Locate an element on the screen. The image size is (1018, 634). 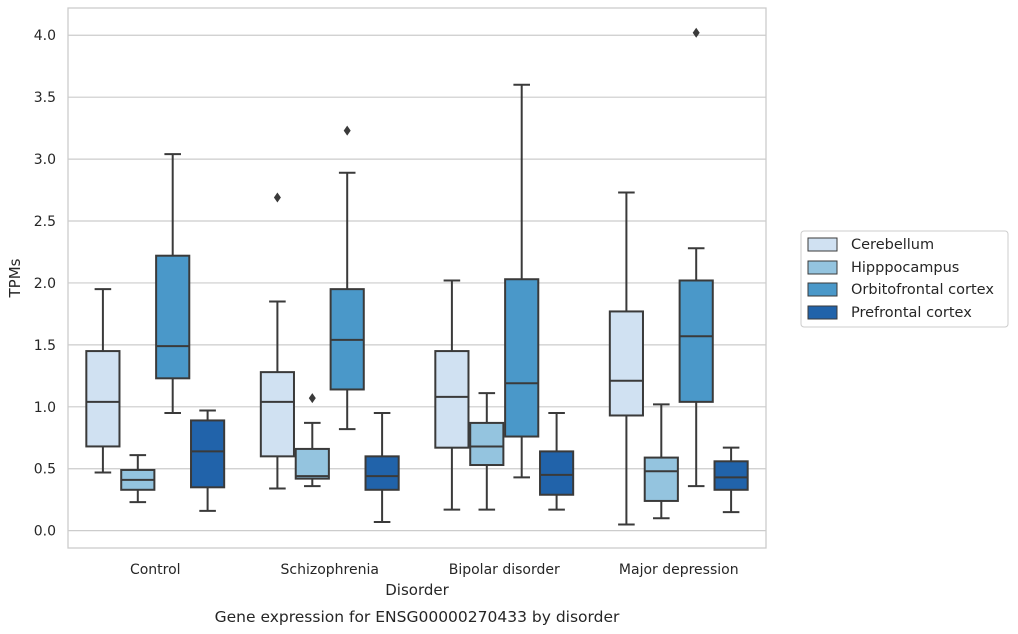
y-tick-label: 3.0 is located at coordinates (45, 160).